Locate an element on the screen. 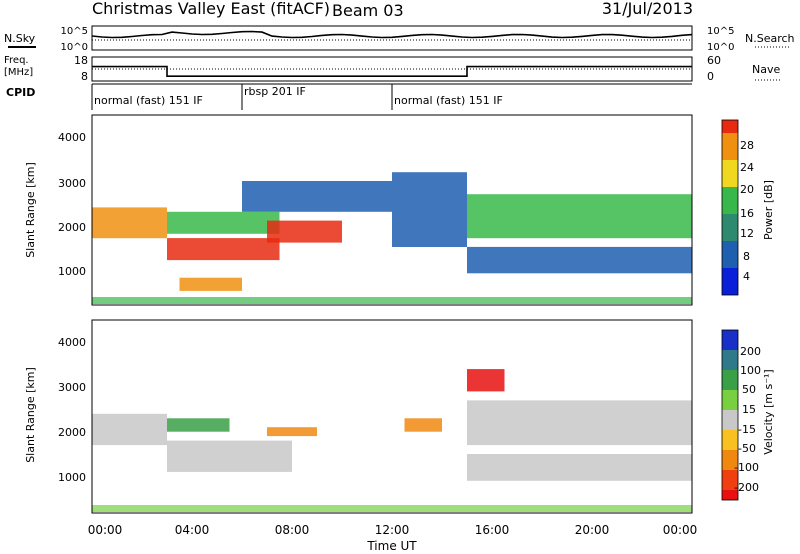 This screenshot has width=800, height=554. velocity-colorbar-label: Velocity [m s⁻¹] is located at coordinates (768, 411).